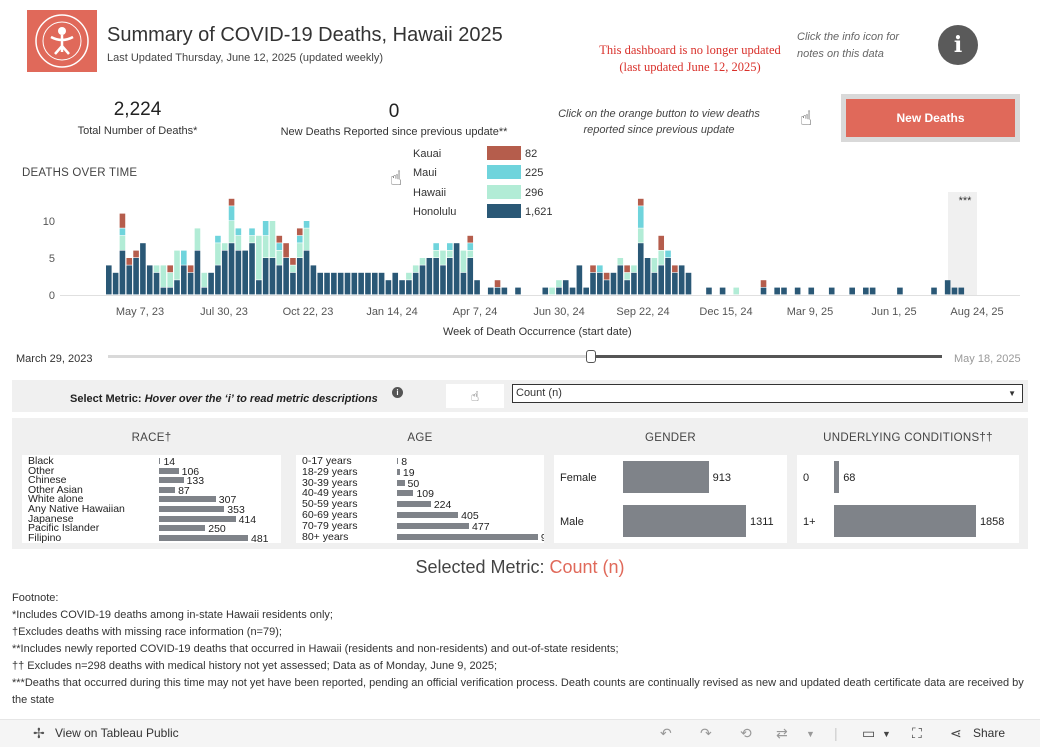 Image resolution: width=1040 pixels, height=747 pixels. What do you see at coordinates (475, 396) in the screenshot?
I see `metric-hand-icon: ☝` at bounding box center [475, 396].